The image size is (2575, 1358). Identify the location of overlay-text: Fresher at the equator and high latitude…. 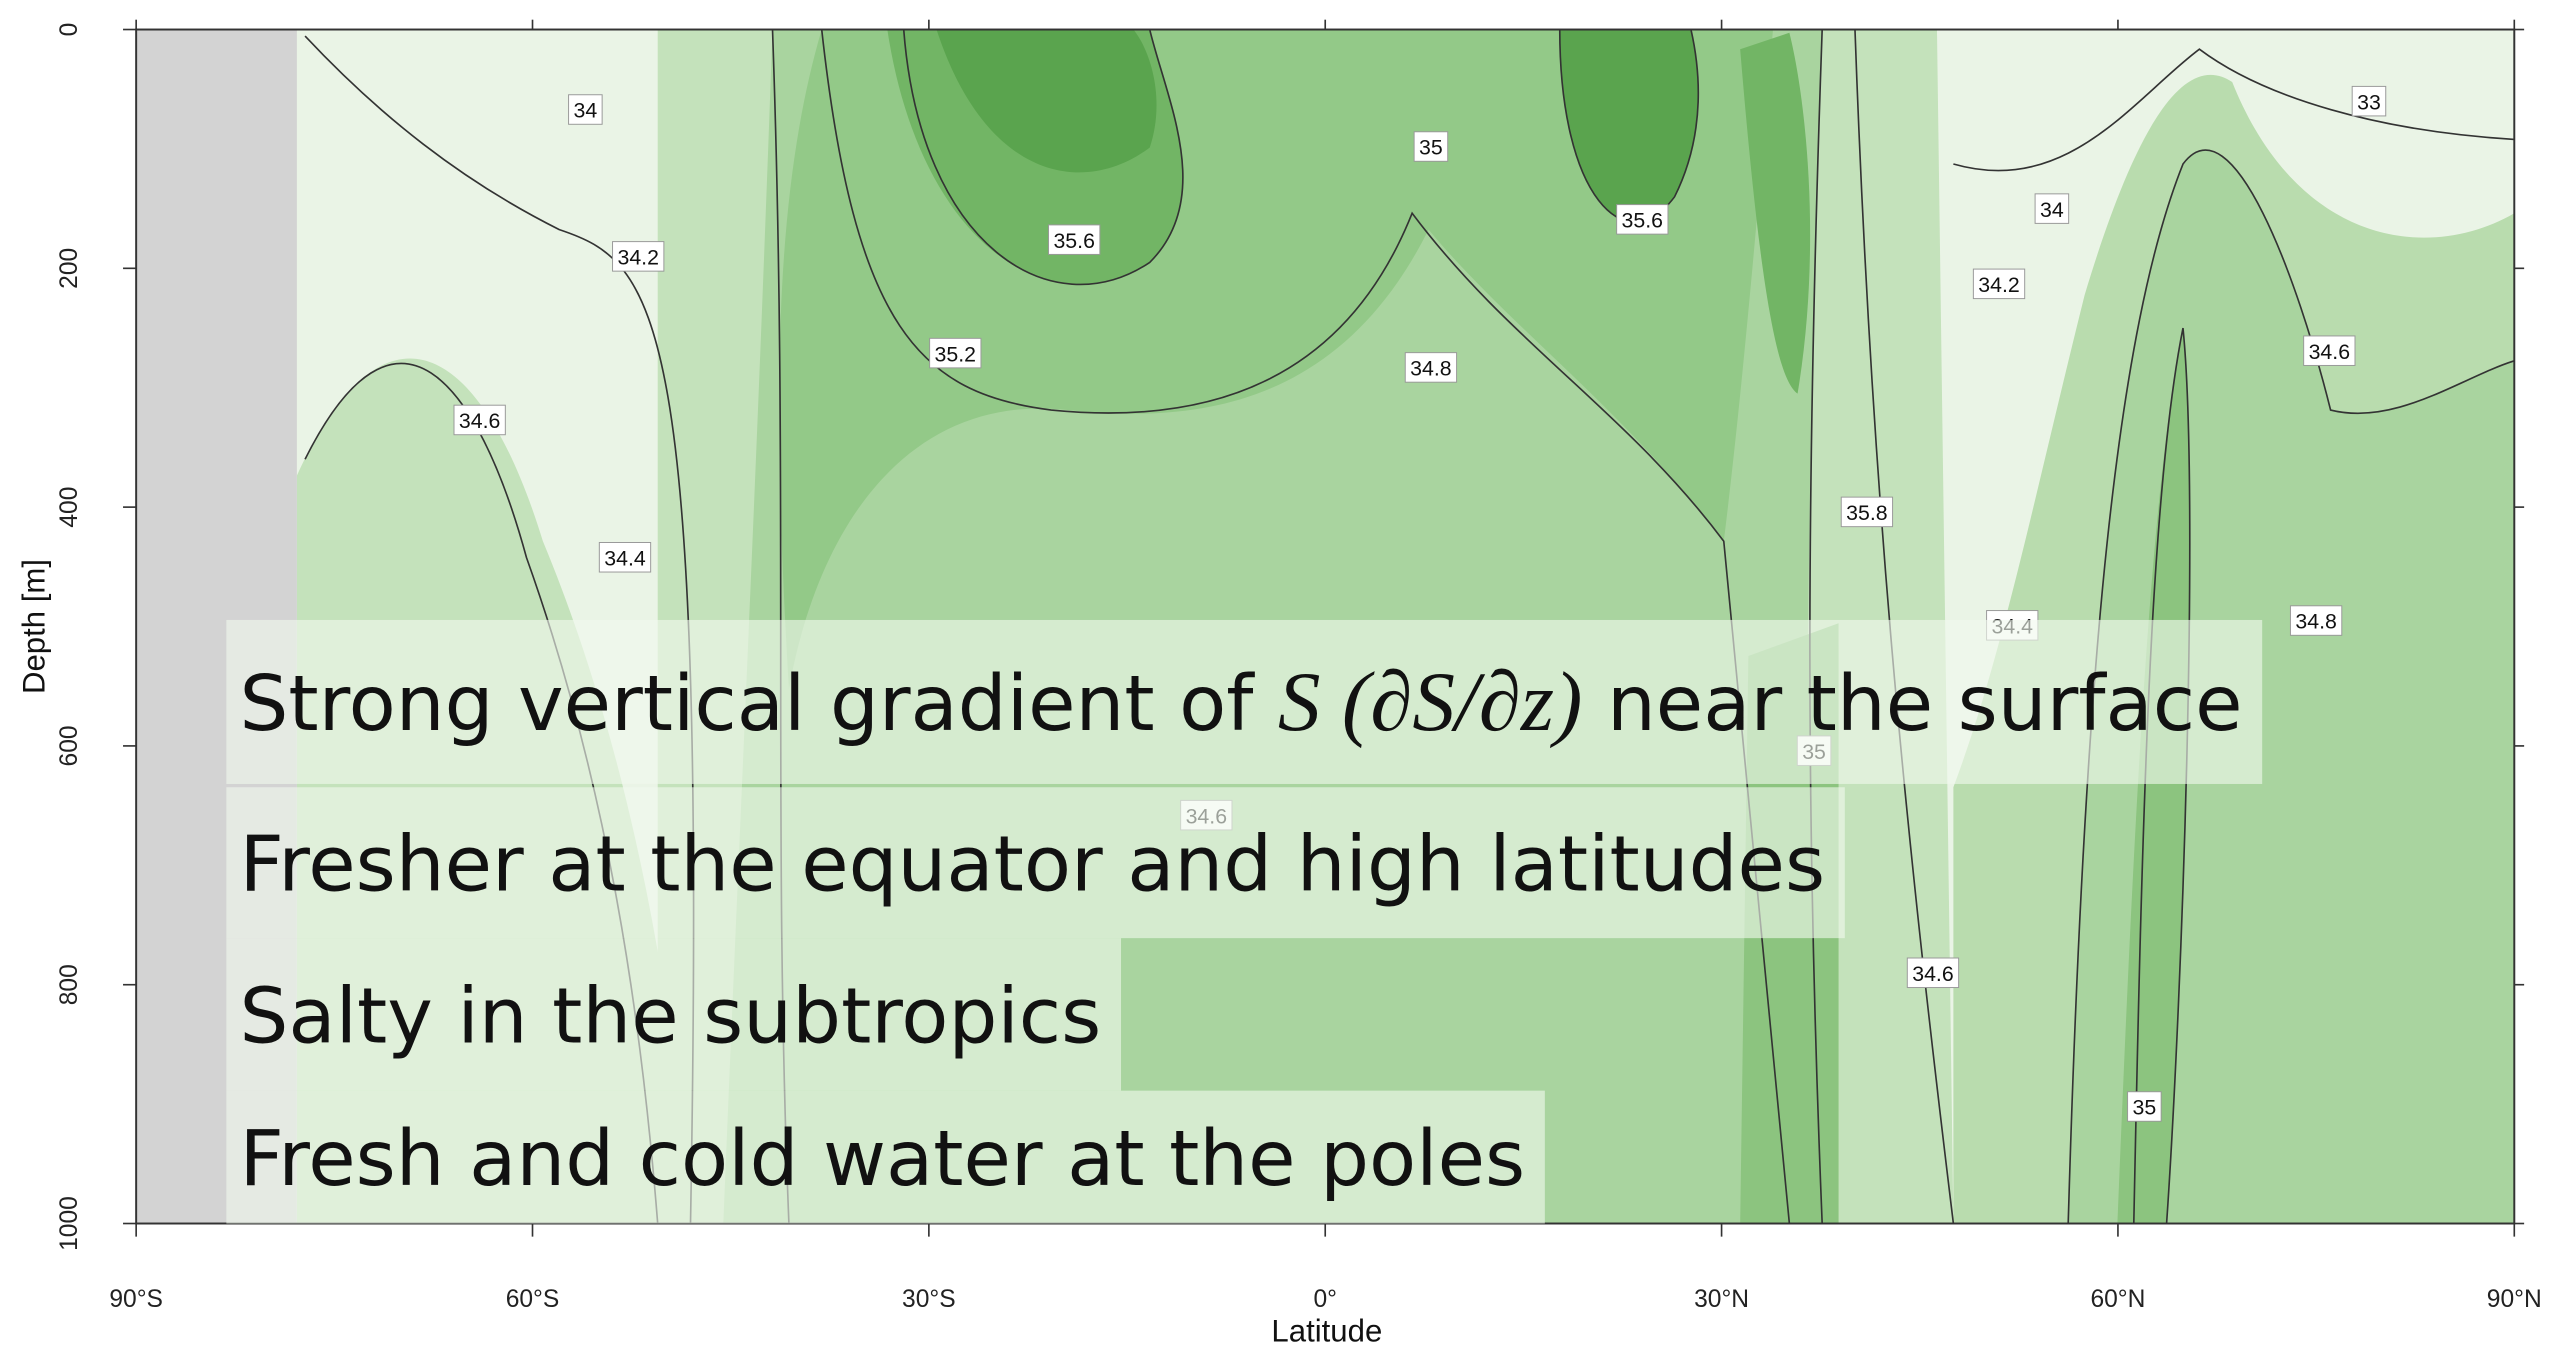
(1032, 865).